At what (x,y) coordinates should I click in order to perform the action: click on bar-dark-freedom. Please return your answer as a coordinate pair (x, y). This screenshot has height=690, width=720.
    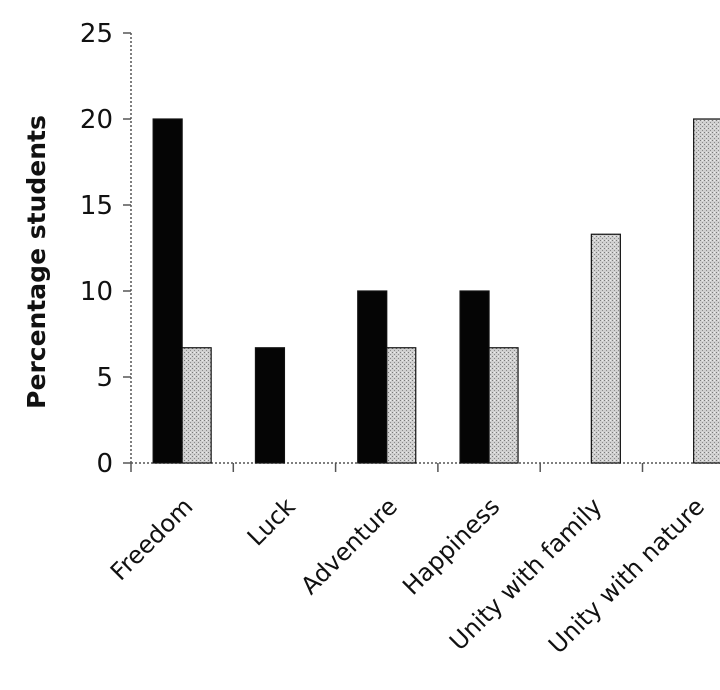
    Looking at the image, I should click on (167, 291).